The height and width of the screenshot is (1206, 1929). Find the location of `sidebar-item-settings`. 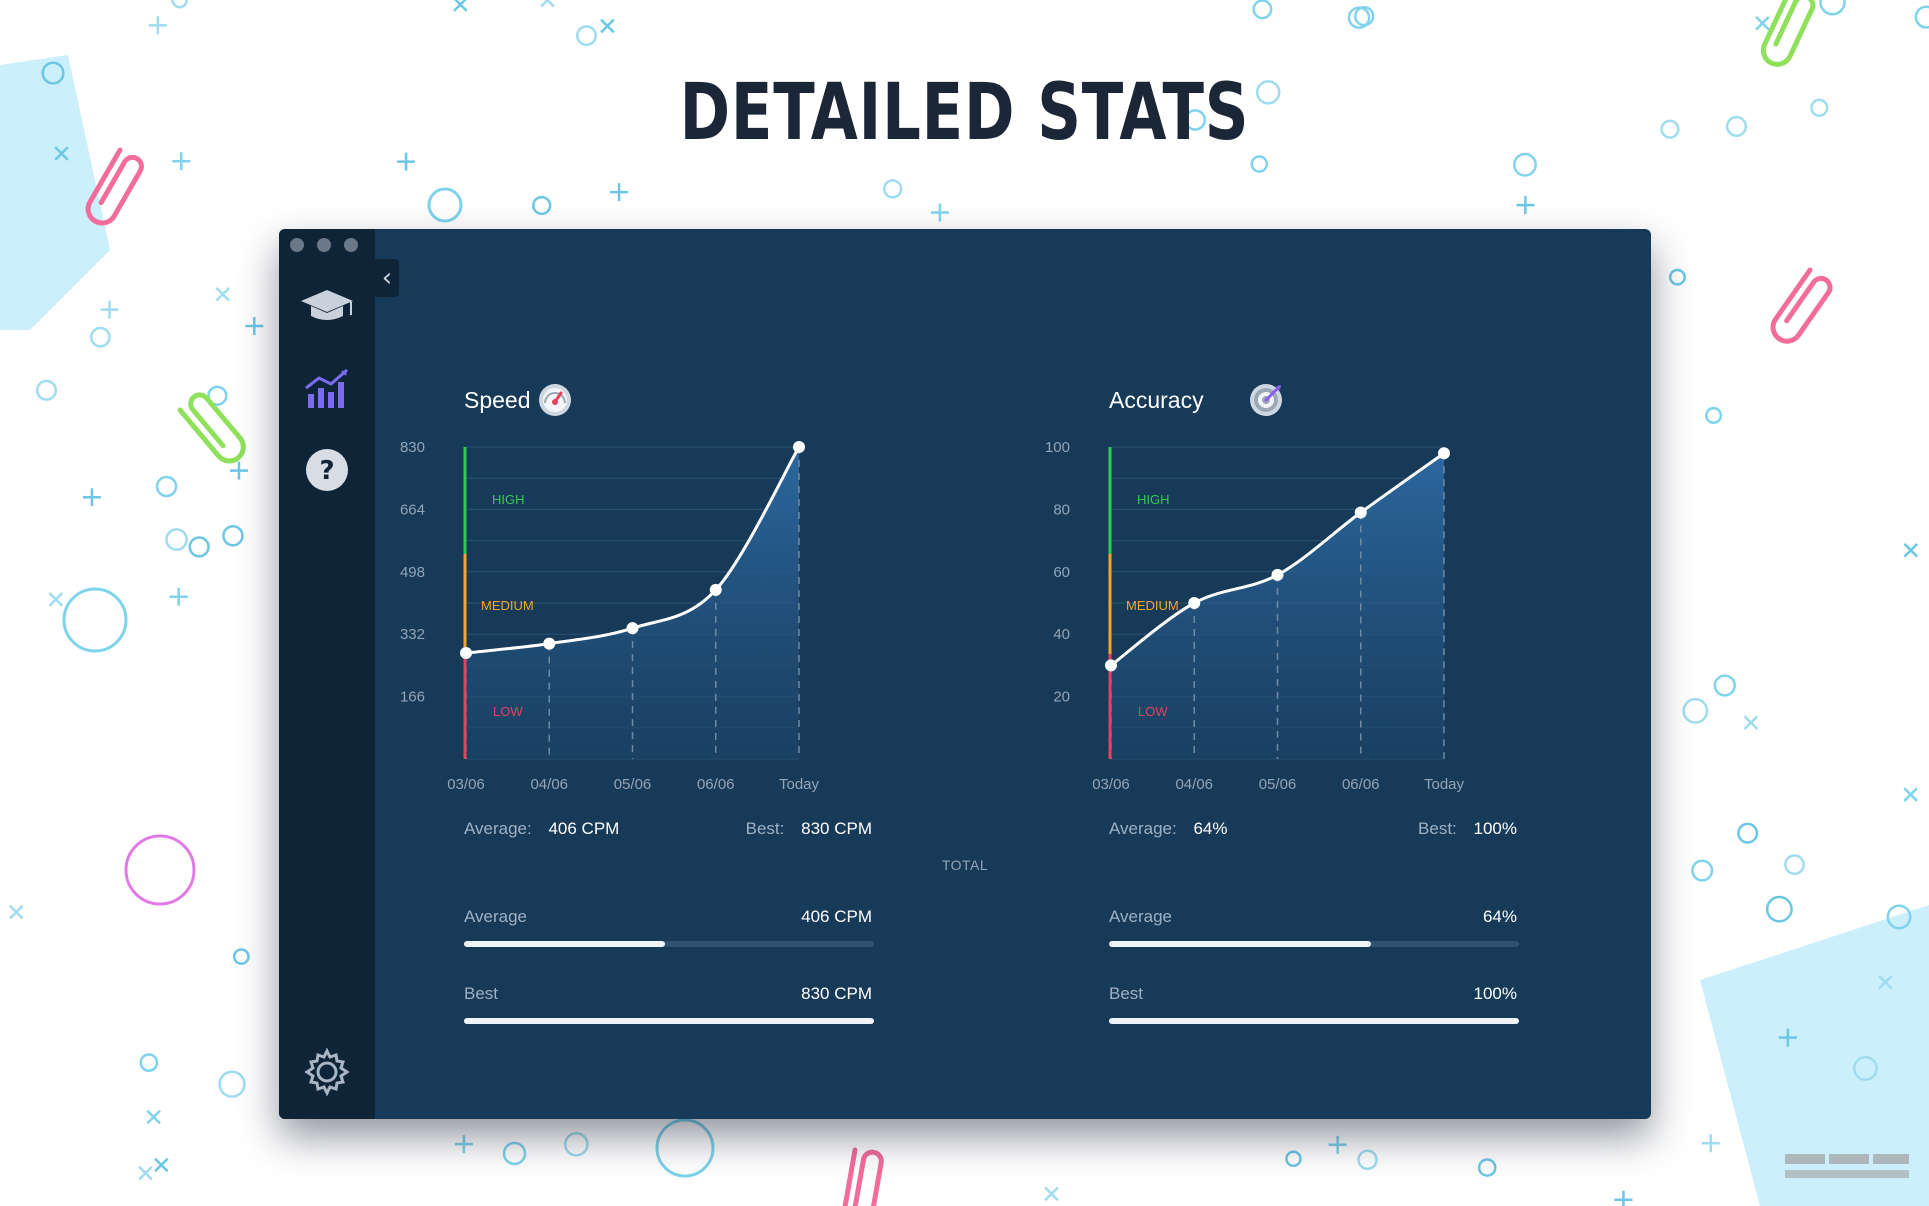

sidebar-item-settings is located at coordinates (327, 1072).